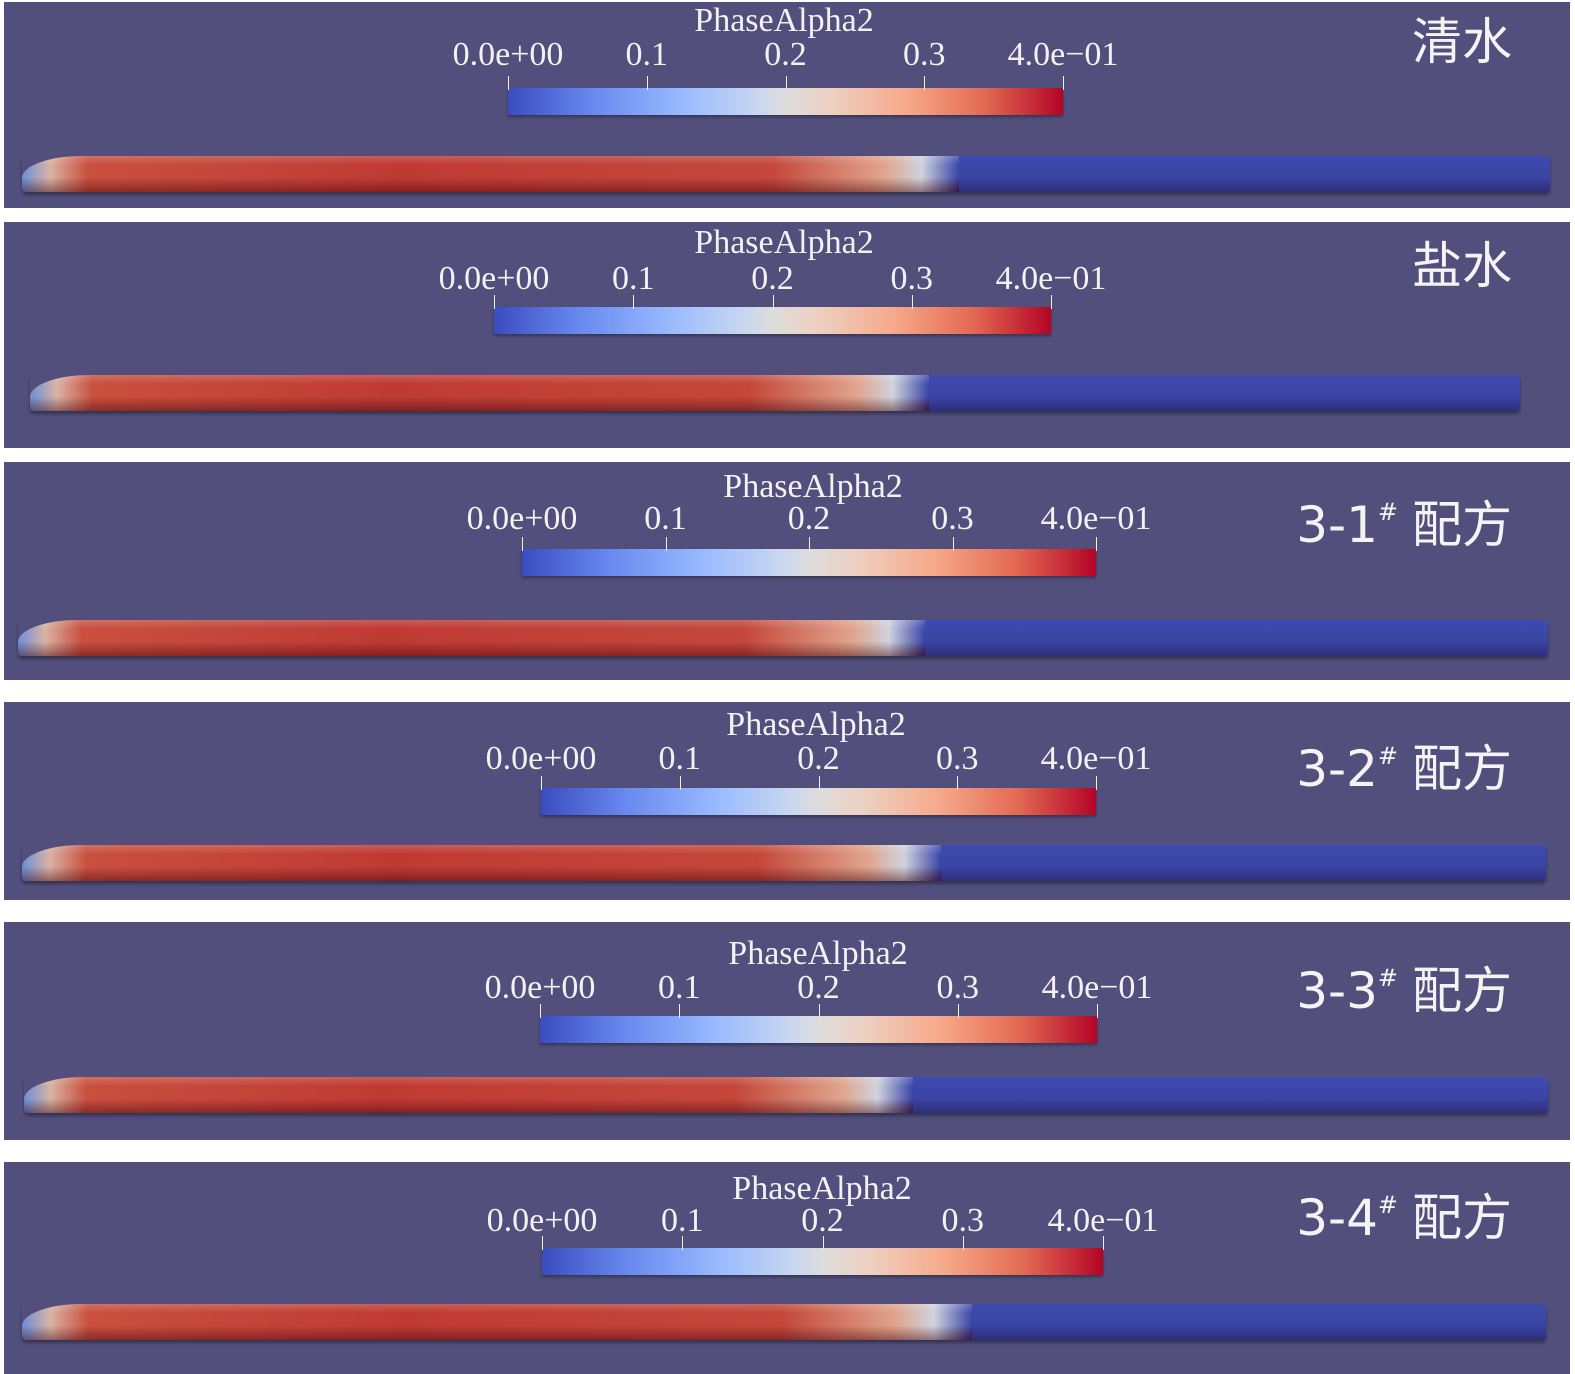  Describe the element at coordinates (1337, 1218) in the screenshot. I see `case-name: 3-4` at that location.